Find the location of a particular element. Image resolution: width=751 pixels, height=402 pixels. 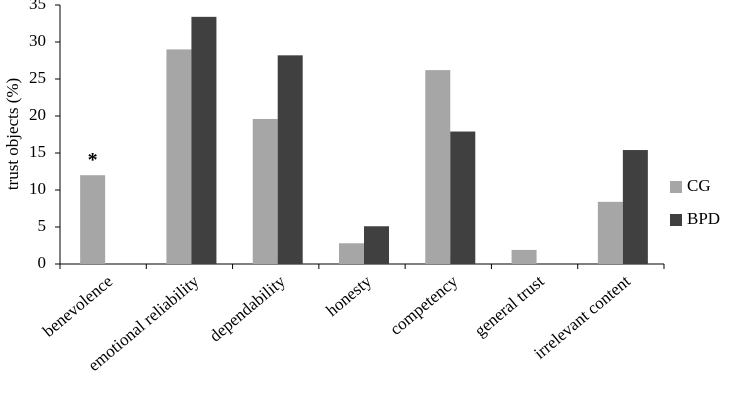

x-tick-label: benevolence is located at coordinates (77, 306).